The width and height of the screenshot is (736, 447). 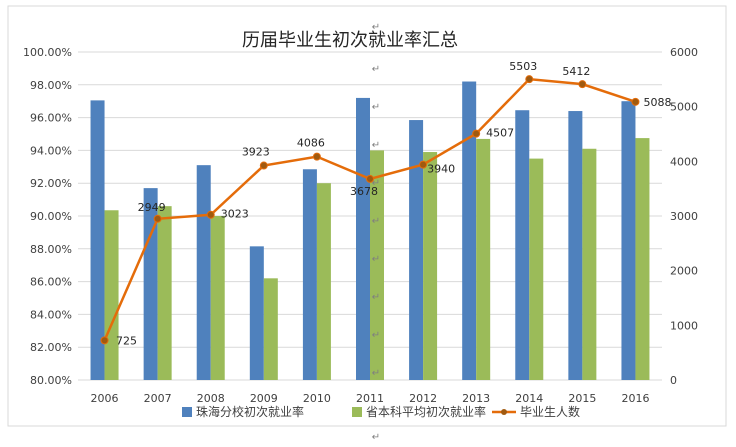 What do you see at coordinates (684, 161) in the screenshot?
I see `right-axis-tick-label: 4000` at bounding box center [684, 161].